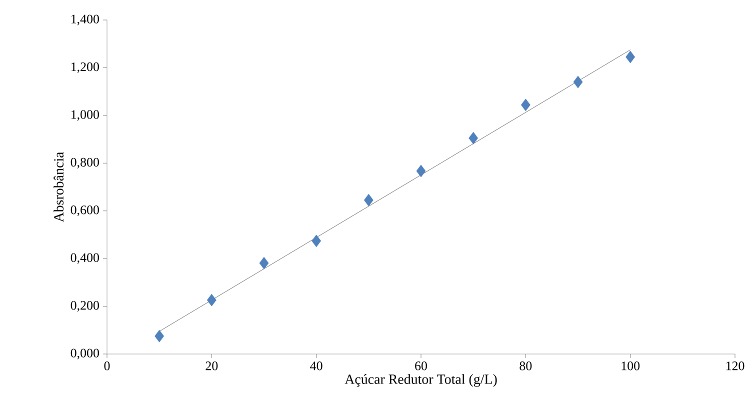 This screenshot has height=420, width=751. Describe the element at coordinates (420, 380) in the screenshot. I see `x-axis-title: Açúcar Redutor Total (g/L)` at that location.